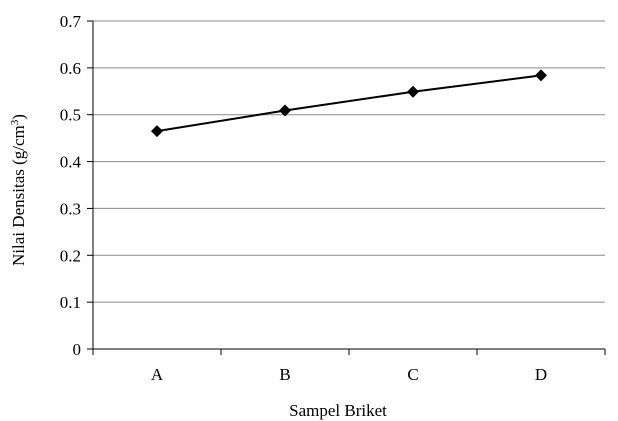  What do you see at coordinates (18, 195) in the screenshot?
I see `y-axis-title-main: Nilai Densitas (g/cm` at bounding box center [18, 195].